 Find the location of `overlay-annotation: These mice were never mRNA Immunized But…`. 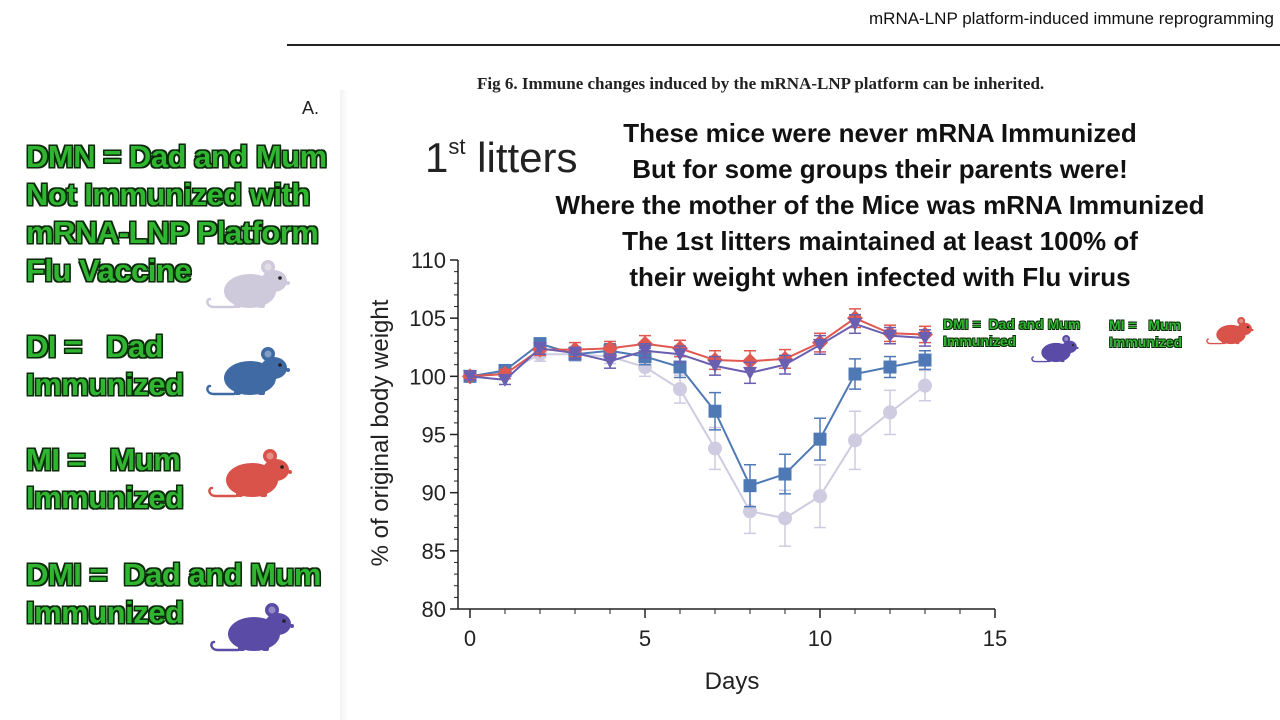

overlay-annotation: These mice were never mRNA Immunized But… is located at coordinates (880, 205).